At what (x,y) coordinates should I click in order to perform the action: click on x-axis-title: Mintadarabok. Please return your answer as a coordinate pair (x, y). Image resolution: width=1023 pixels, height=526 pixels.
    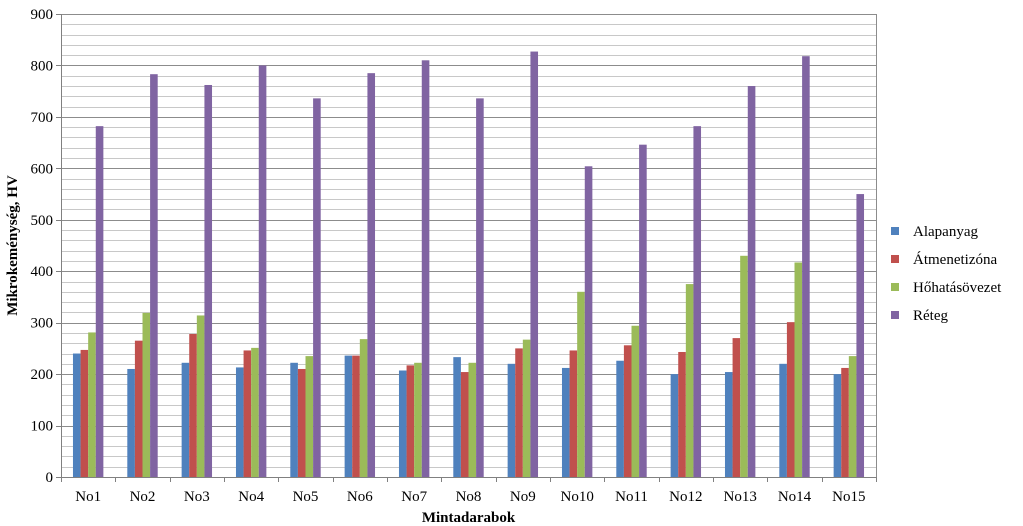
    Looking at the image, I should click on (469, 518).